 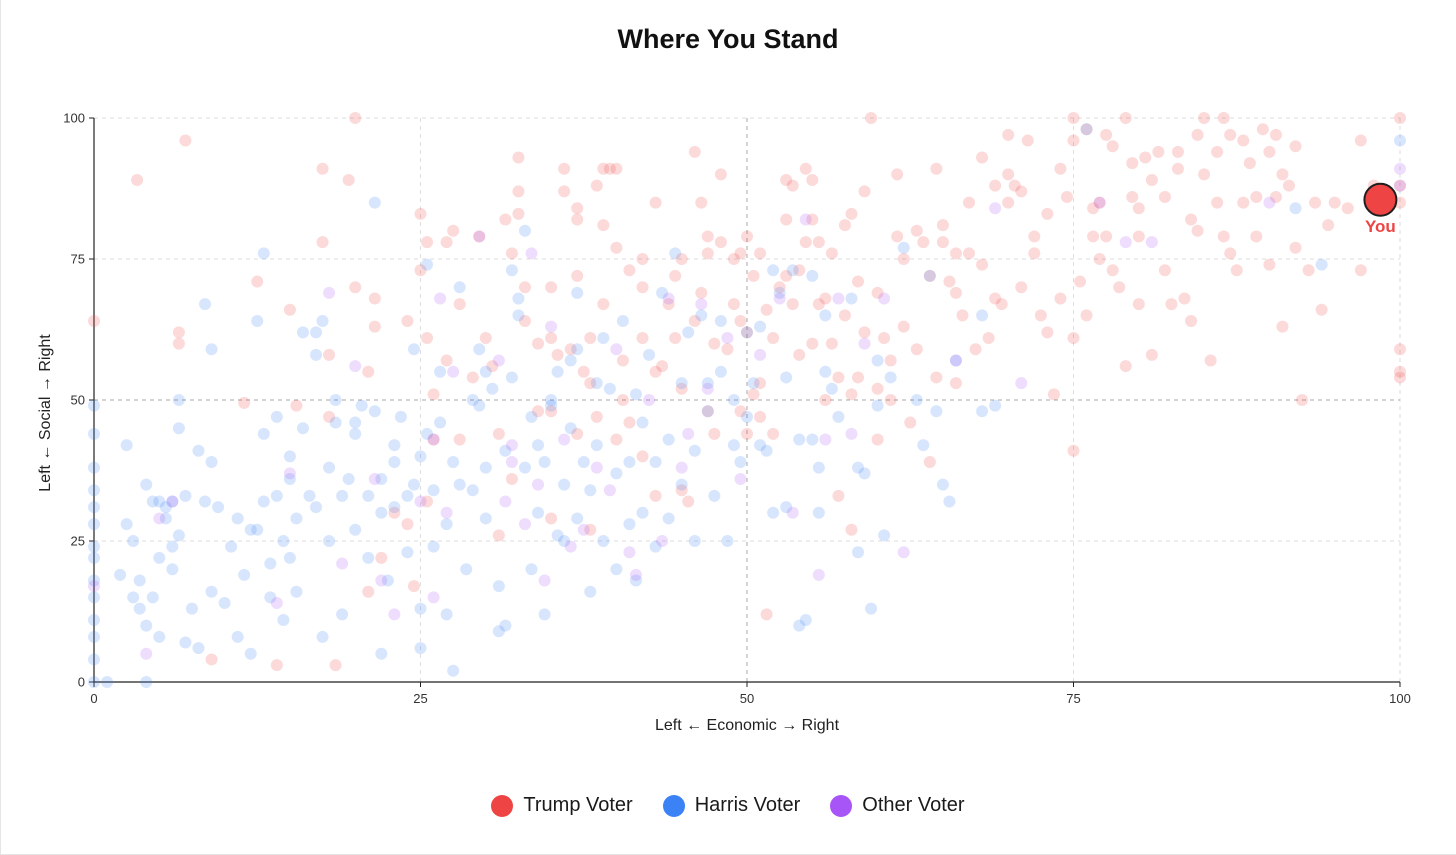 I want to click on legend-dot-other, so click(x=841, y=805).